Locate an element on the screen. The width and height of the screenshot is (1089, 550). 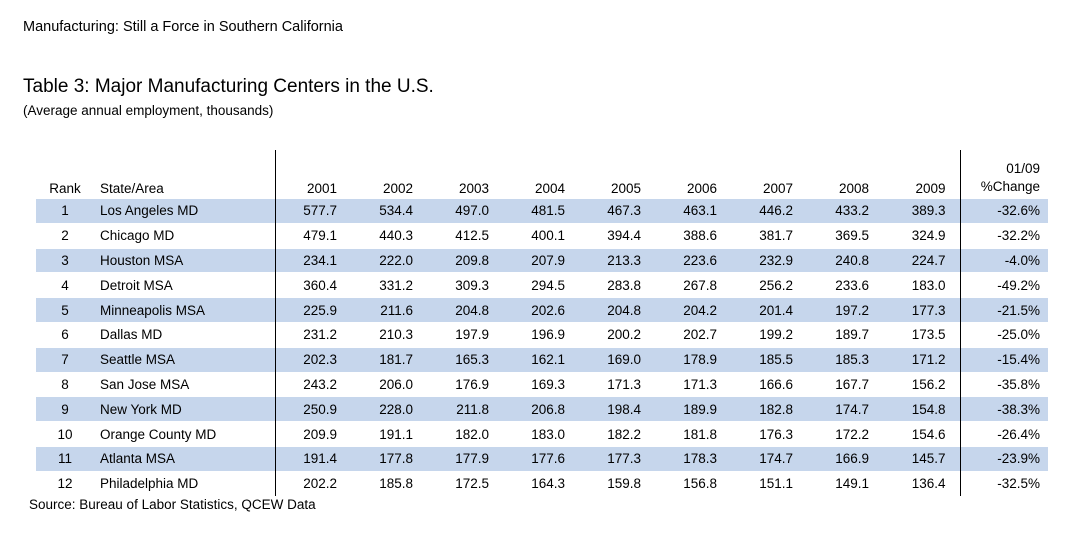
value-cell: 360.4 is located at coordinates (313, 285).